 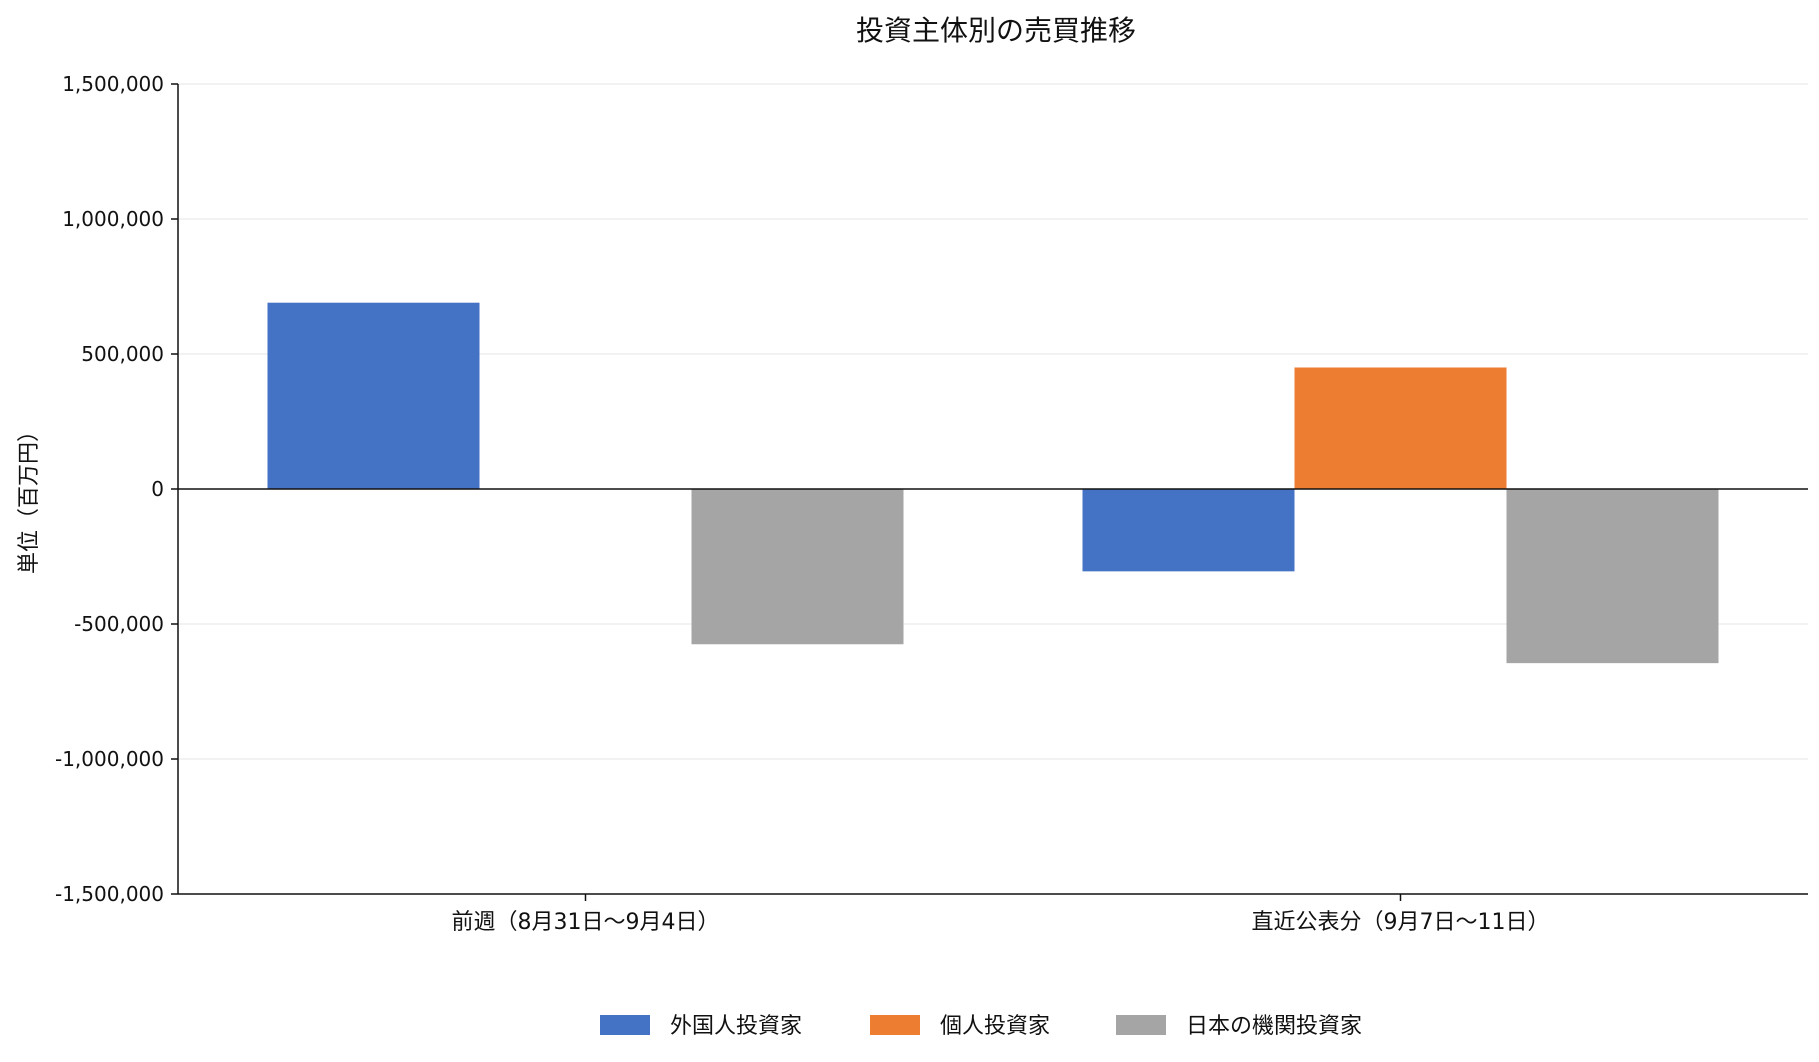 I want to click on y-axis-title: 単位（百万円）, so click(x=29, y=497).